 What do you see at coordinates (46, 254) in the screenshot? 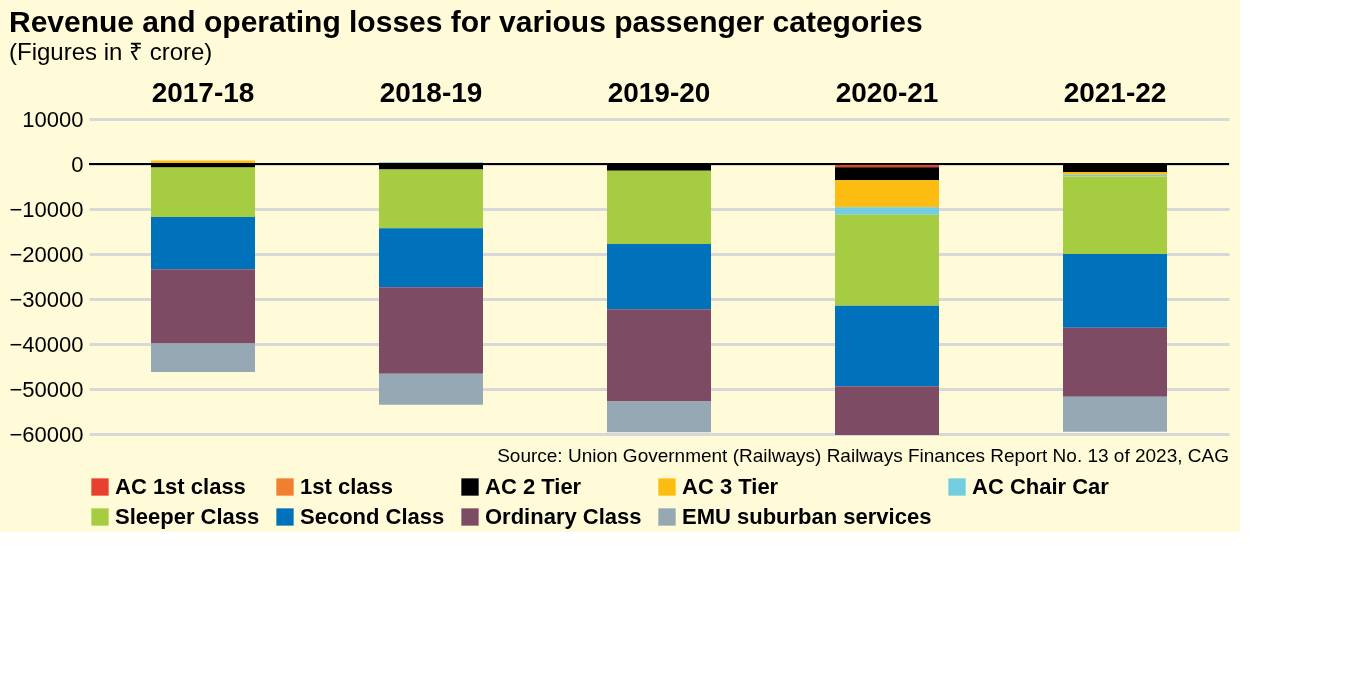
I see `y-tick-label: −20000` at bounding box center [46, 254].